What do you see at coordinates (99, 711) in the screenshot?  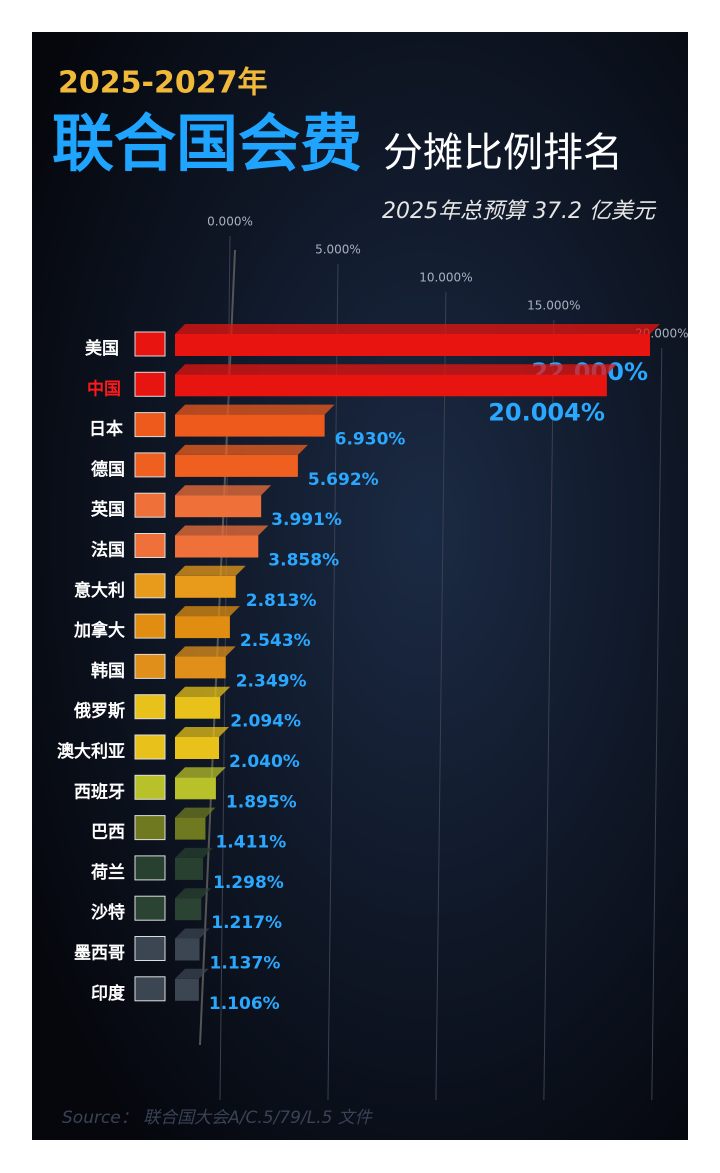 I see `category-label: 俄罗斯` at bounding box center [99, 711].